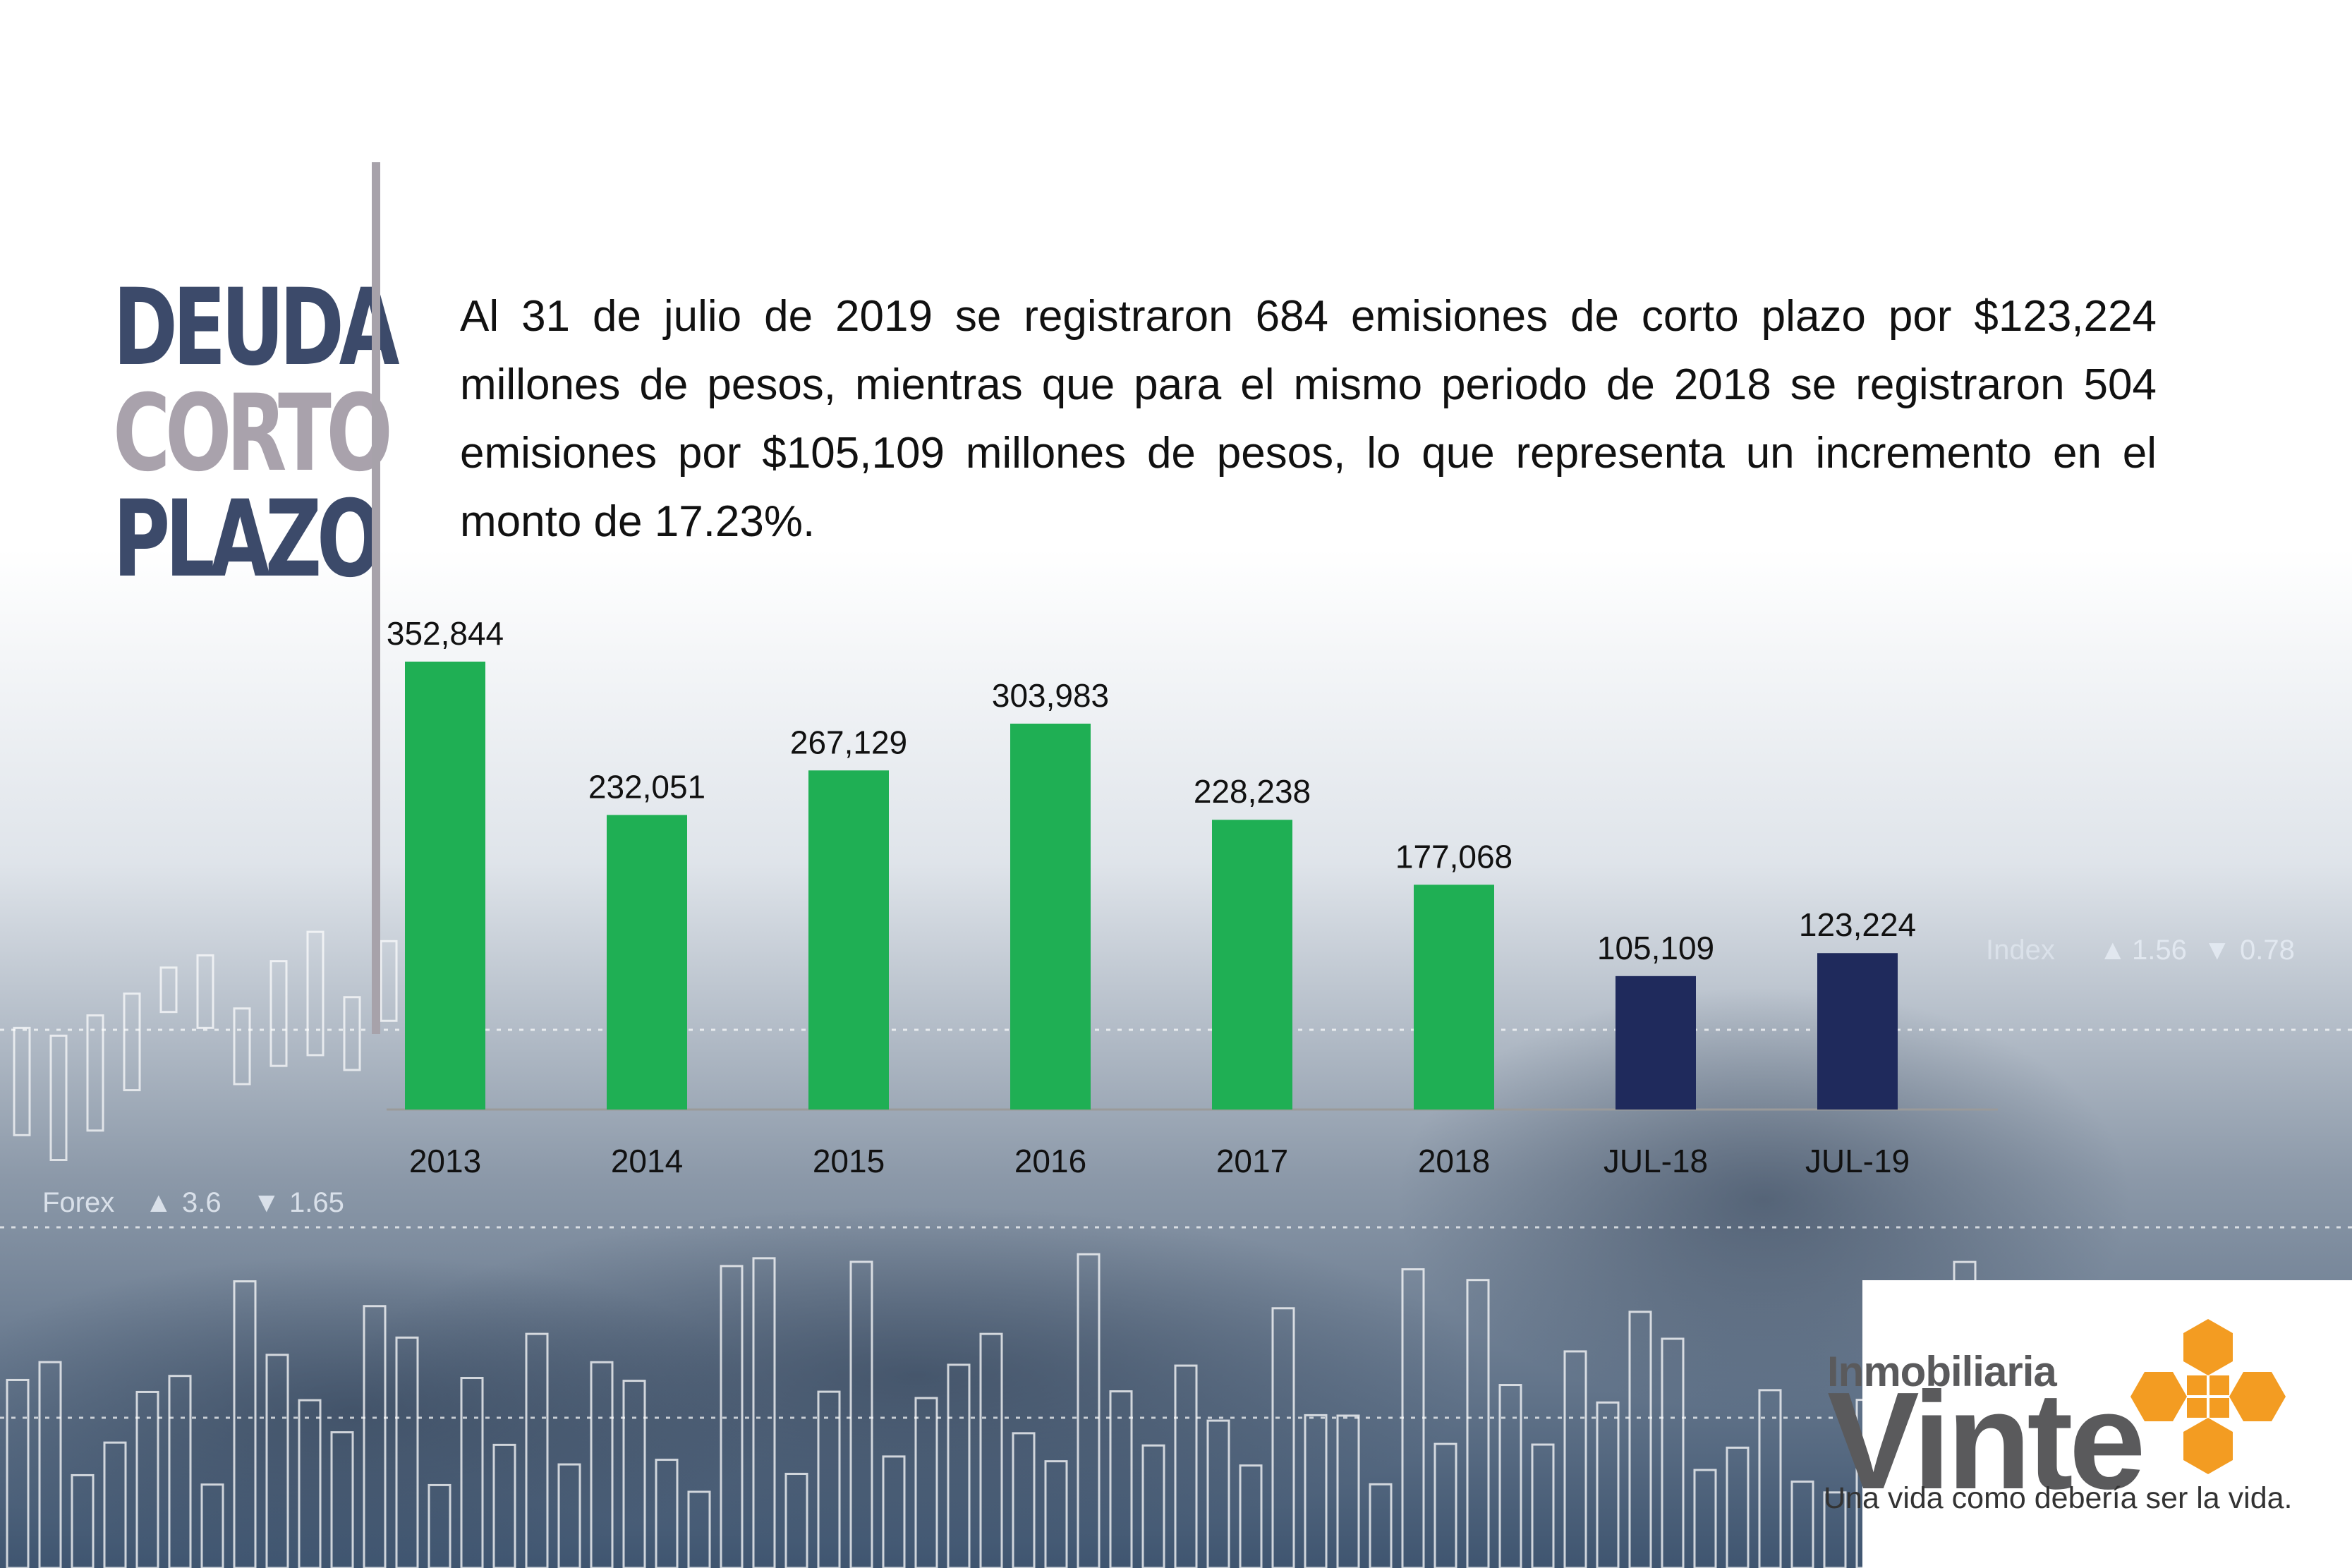  What do you see at coordinates (445, 1161) in the screenshot?
I see `x-tick-label-2013: 2013` at bounding box center [445, 1161].